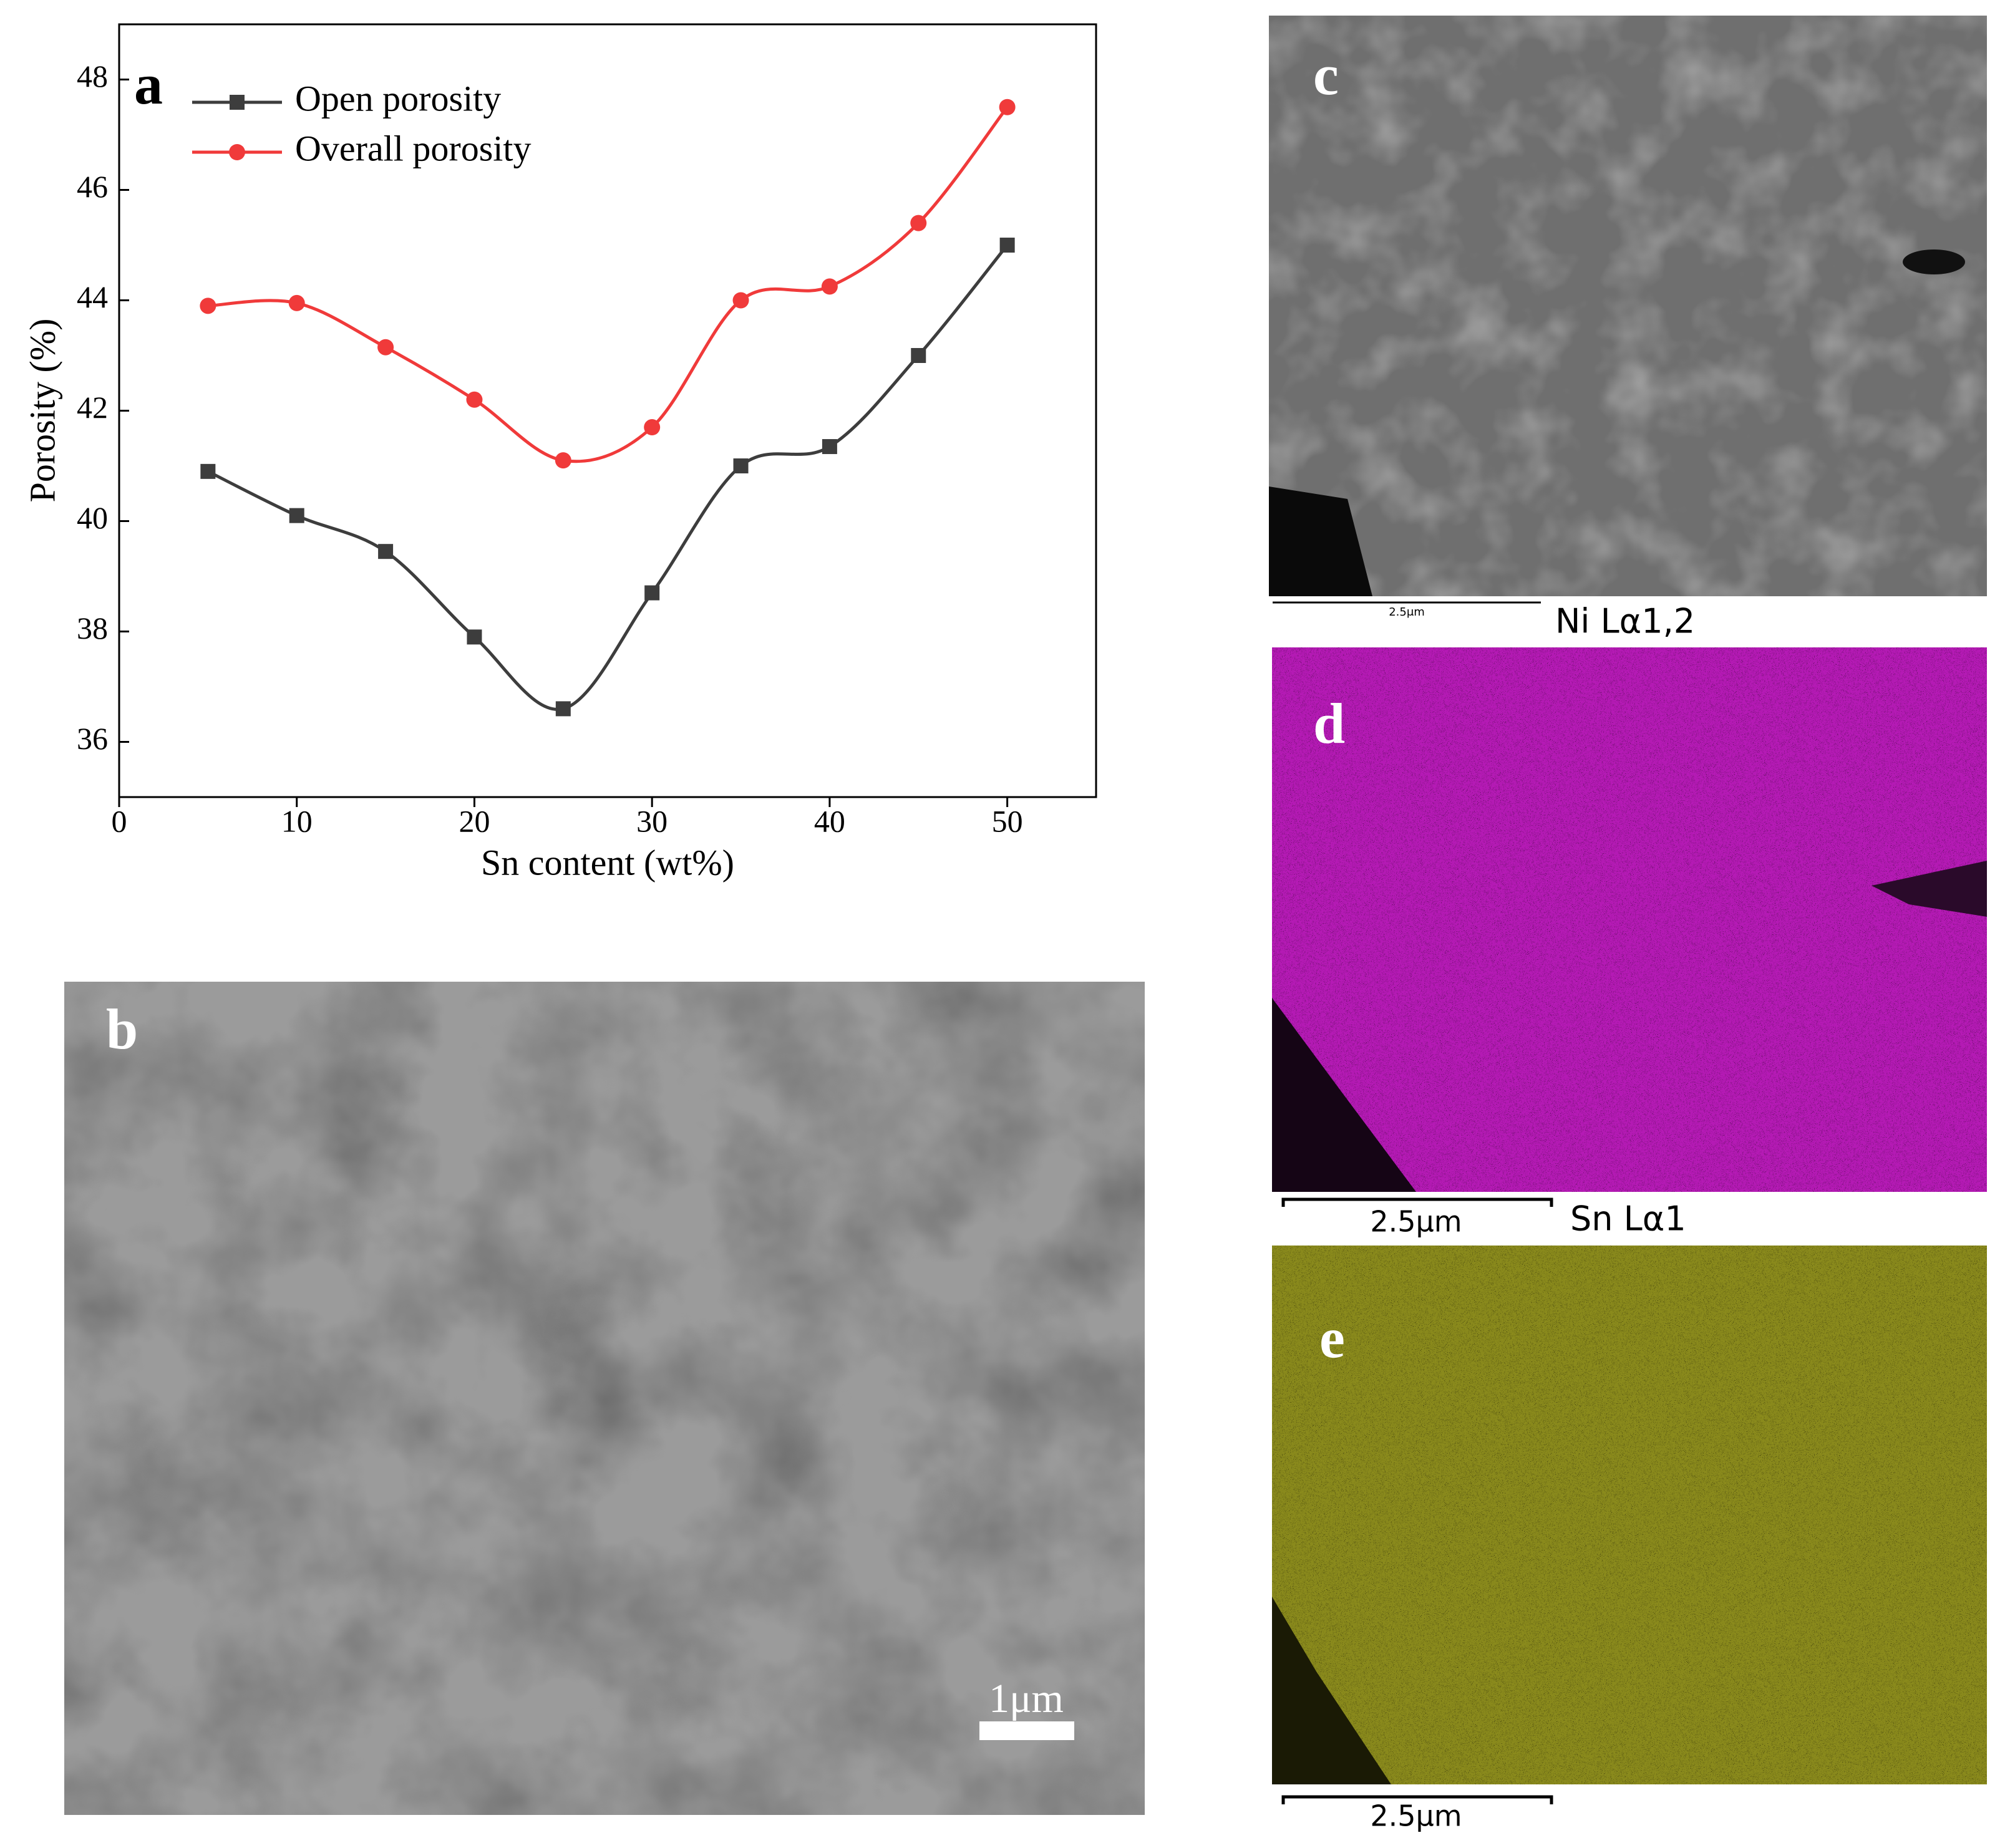 This screenshot has height=1848, width=2010. Describe the element at coordinates (92, 517) in the screenshot. I see `y-tick-label: 40` at that location.